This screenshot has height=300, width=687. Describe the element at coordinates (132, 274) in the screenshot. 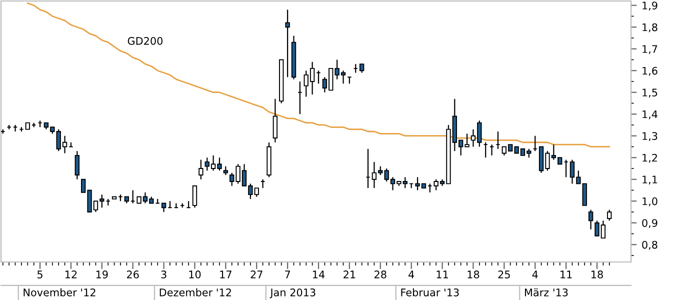

I see `x-tick-label: 26` at that location.